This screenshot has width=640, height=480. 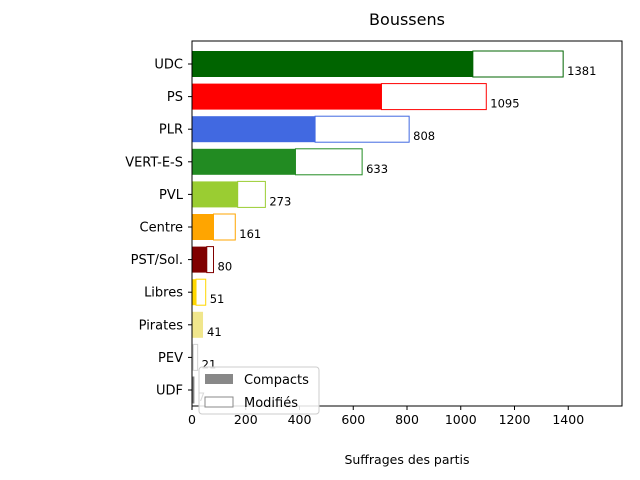 I want to click on bar-modifies-pvl, so click(x=251, y=194).